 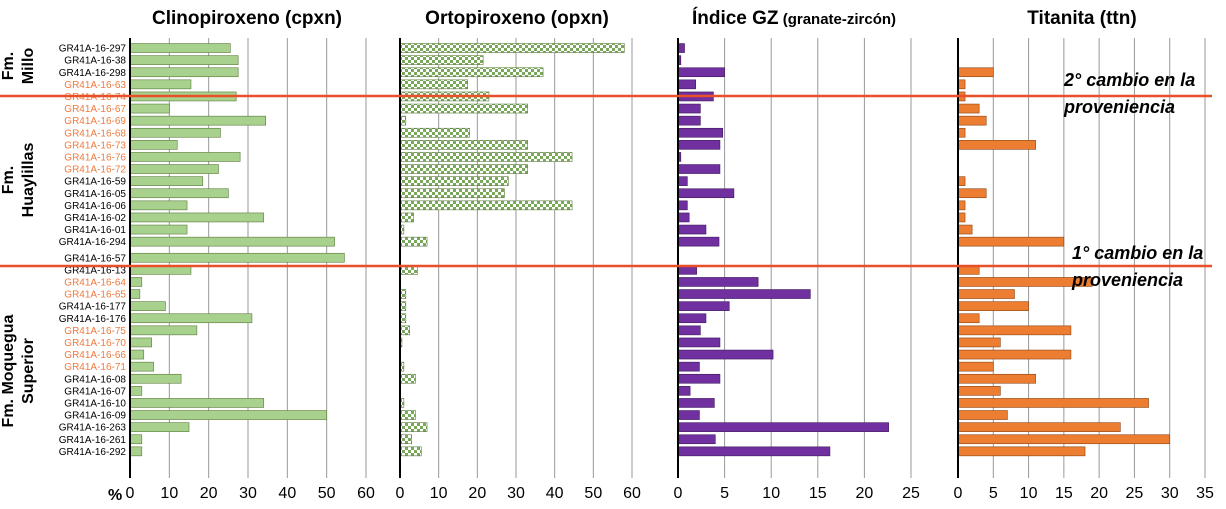 What do you see at coordinates (1205, 493) in the screenshot?
I see `tick-label: 35` at bounding box center [1205, 493].